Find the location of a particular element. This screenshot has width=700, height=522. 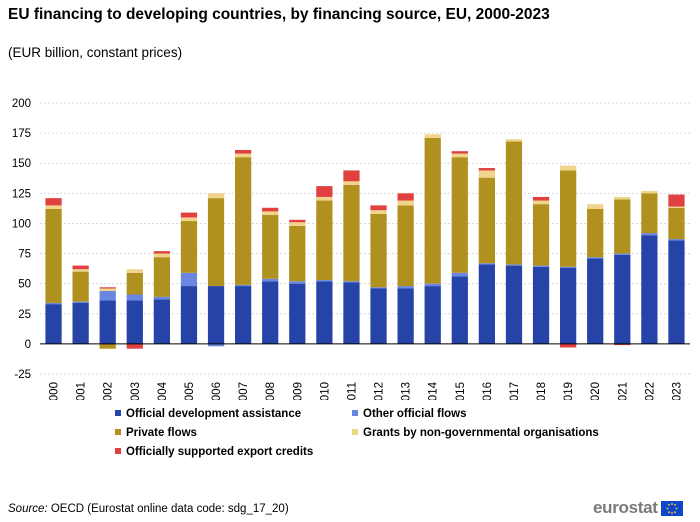

legend-label-oda: Official development assistance is located at coordinates (214, 414).